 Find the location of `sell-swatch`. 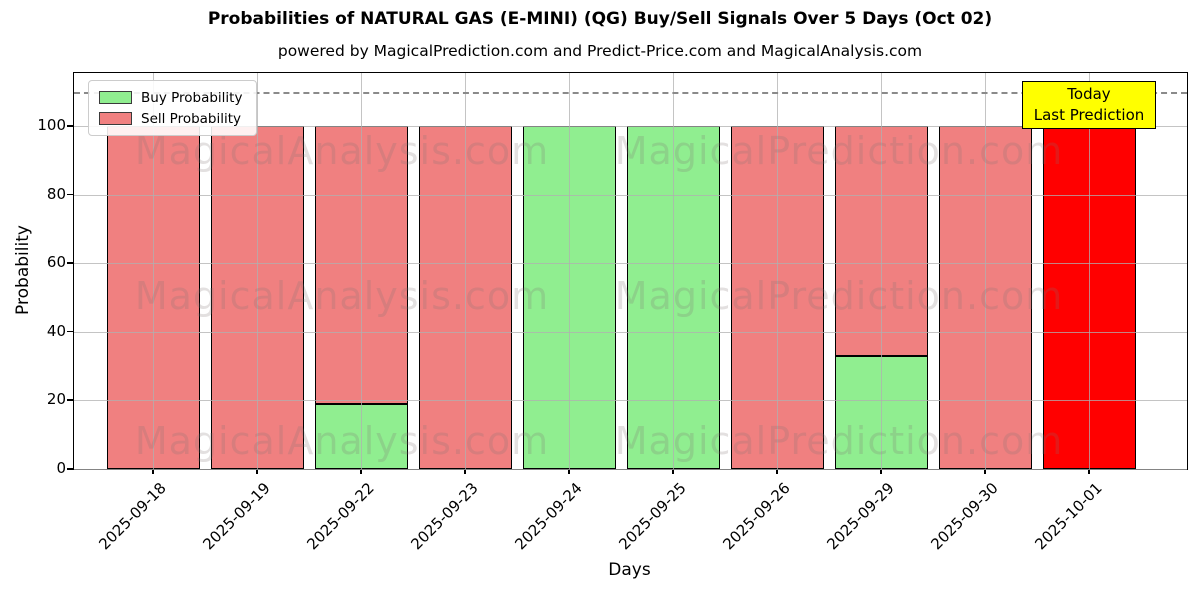

sell-swatch is located at coordinates (115, 118).